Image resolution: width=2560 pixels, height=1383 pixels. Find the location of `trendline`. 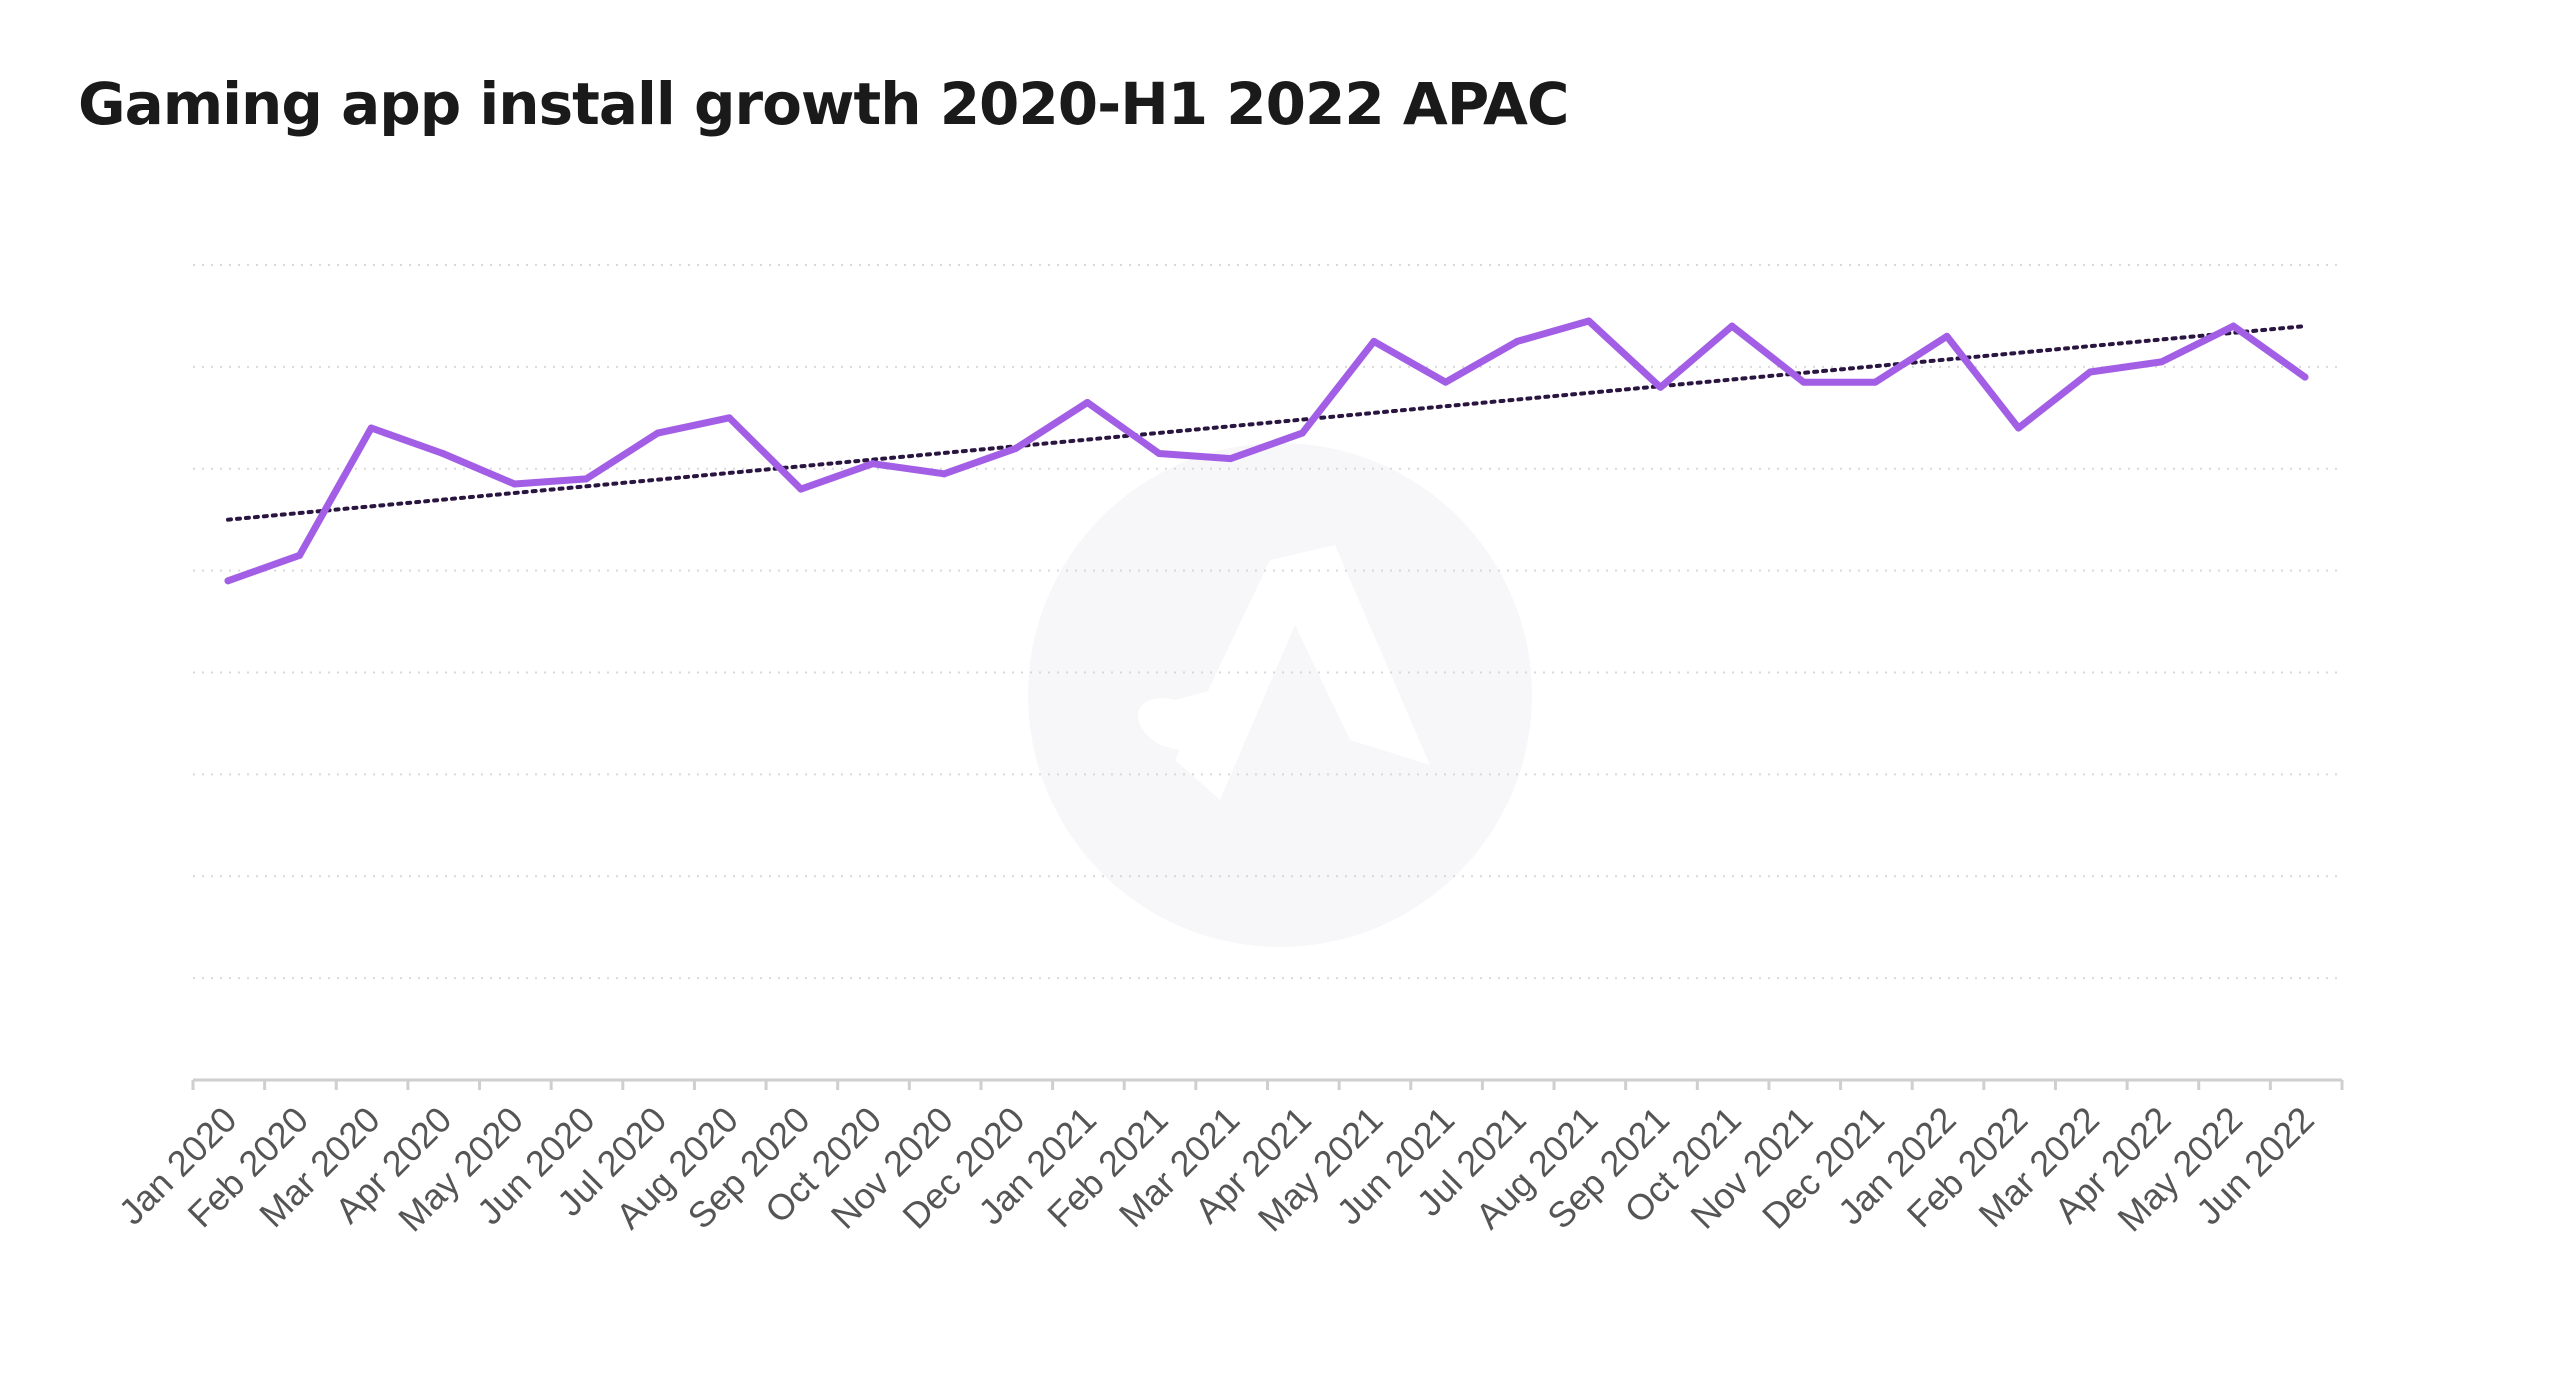

trendline is located at coordinates (1266, 423).